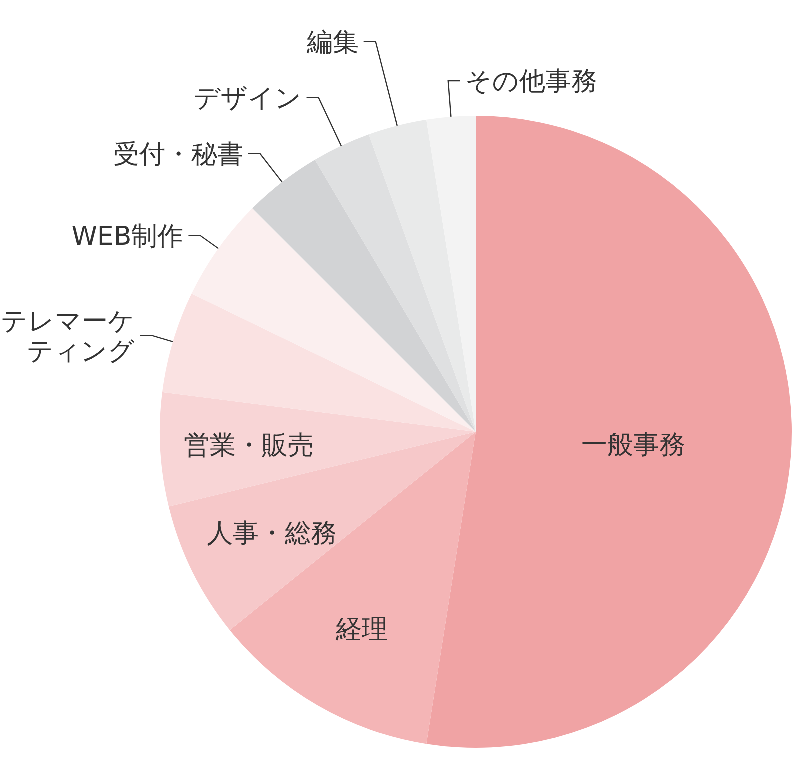 The height and width of the screenshot is (759, 804). Describe the element at coordinates (178, 155) in the screenshot. I see `slice-label: 受付・秘書` at that location.